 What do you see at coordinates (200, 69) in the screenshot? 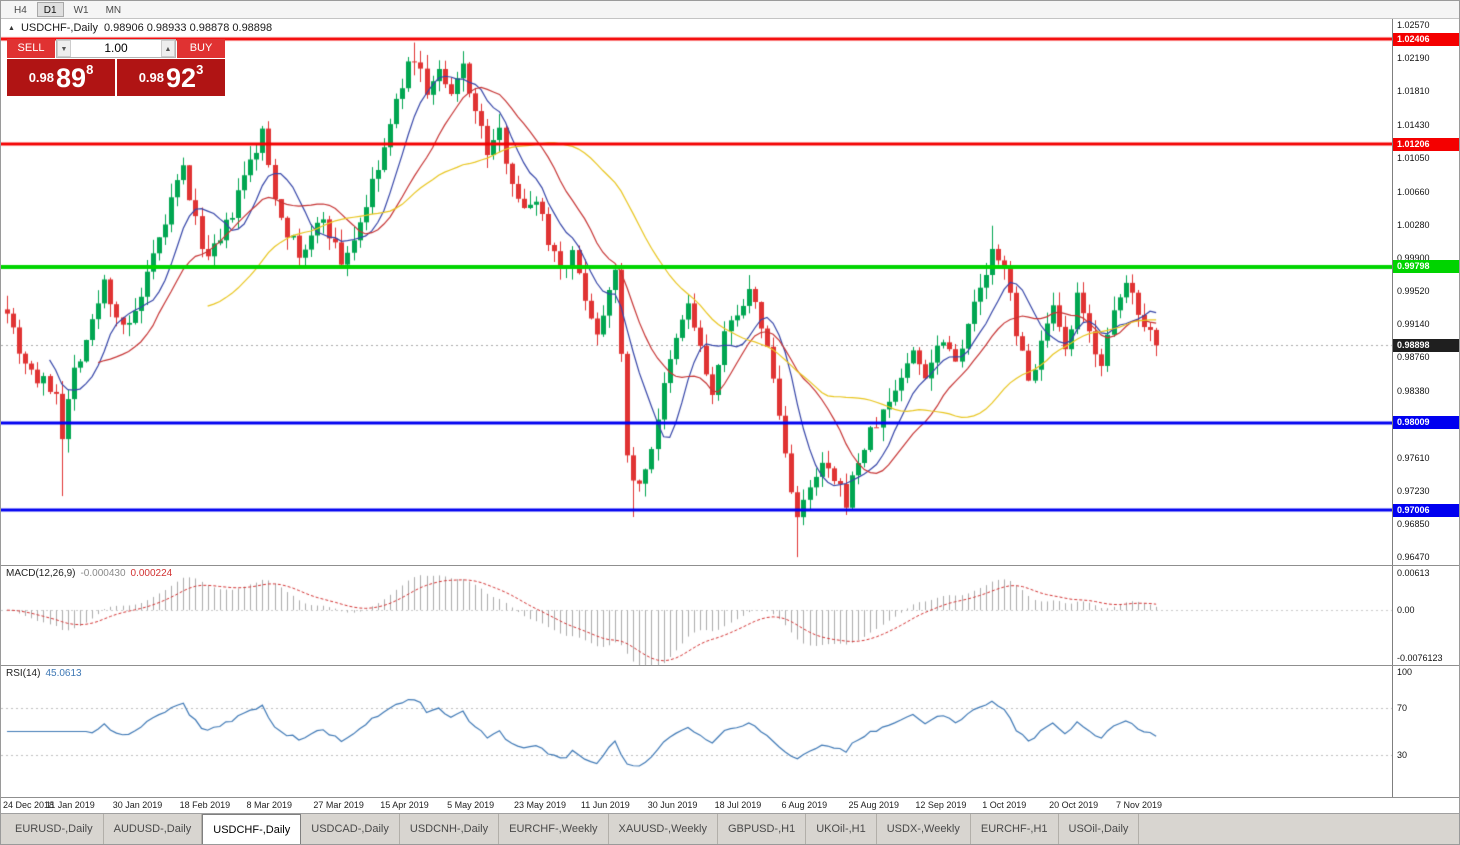
I see `buy-price-pip: 3` at bounding box center [200, 69].